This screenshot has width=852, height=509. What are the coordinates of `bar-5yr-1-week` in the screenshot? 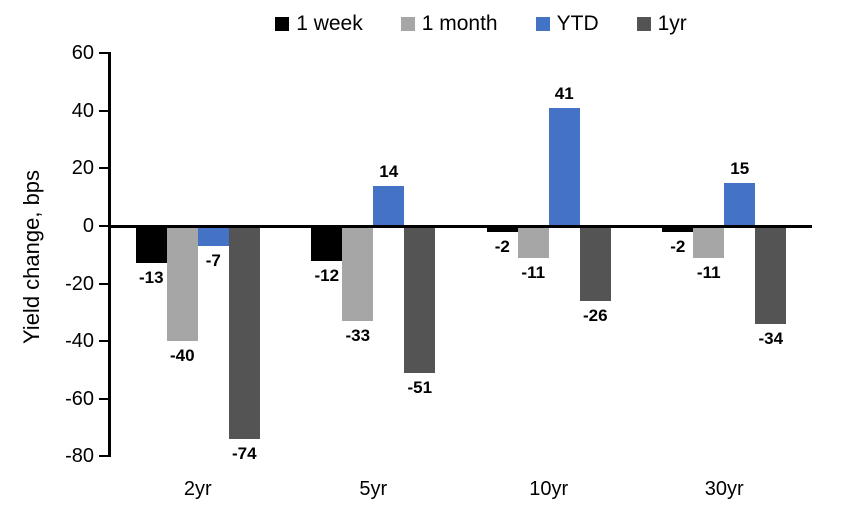 It's located at (327, 243).